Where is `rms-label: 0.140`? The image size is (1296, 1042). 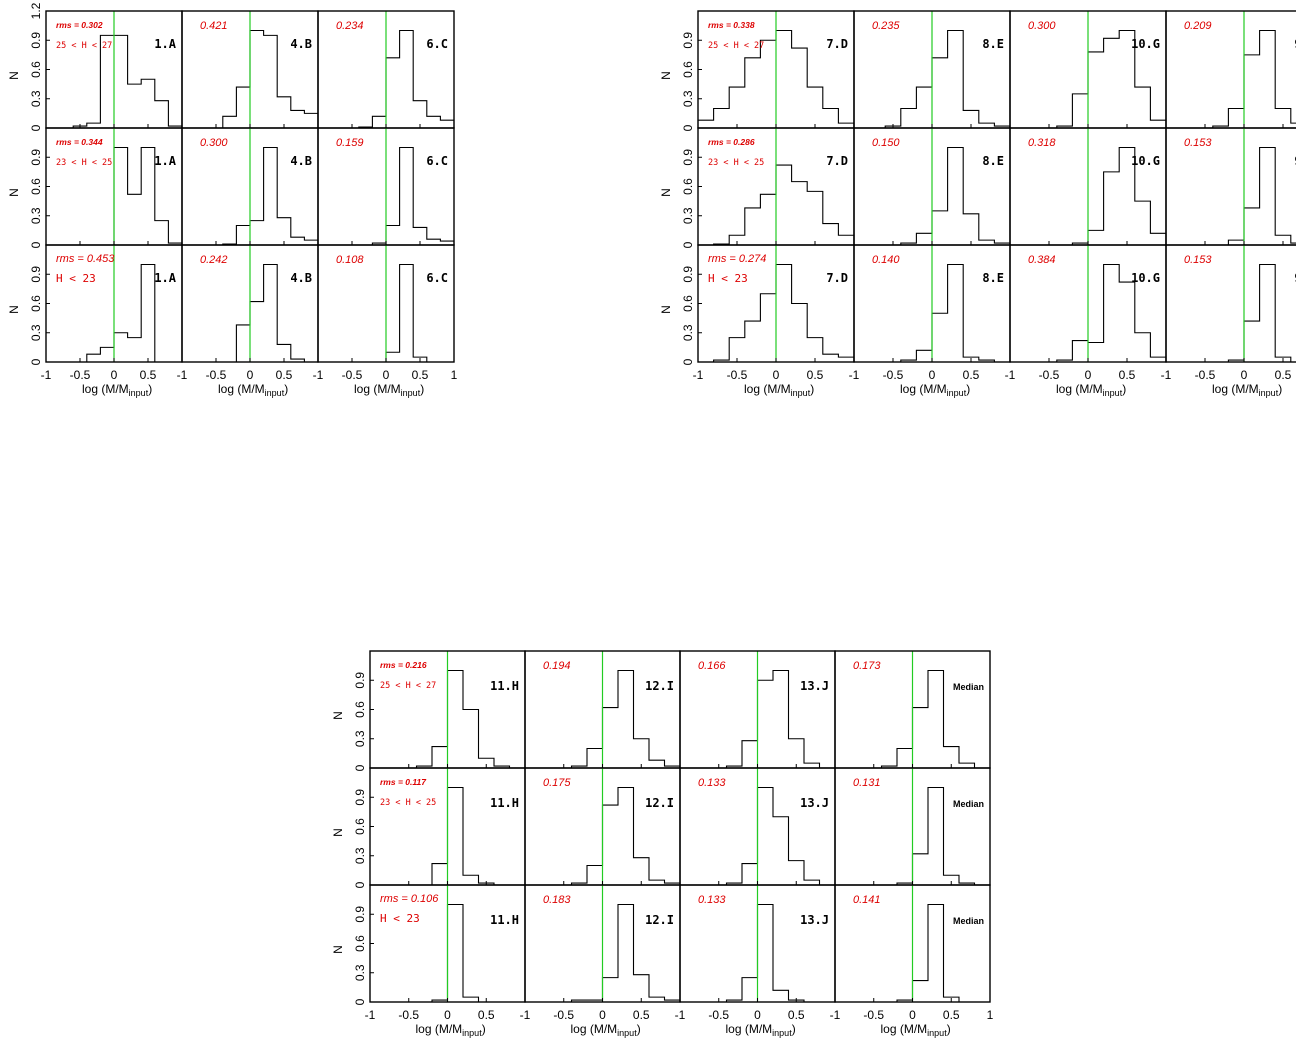 rms-label: 0.140 is located at coordinates (886, 260).